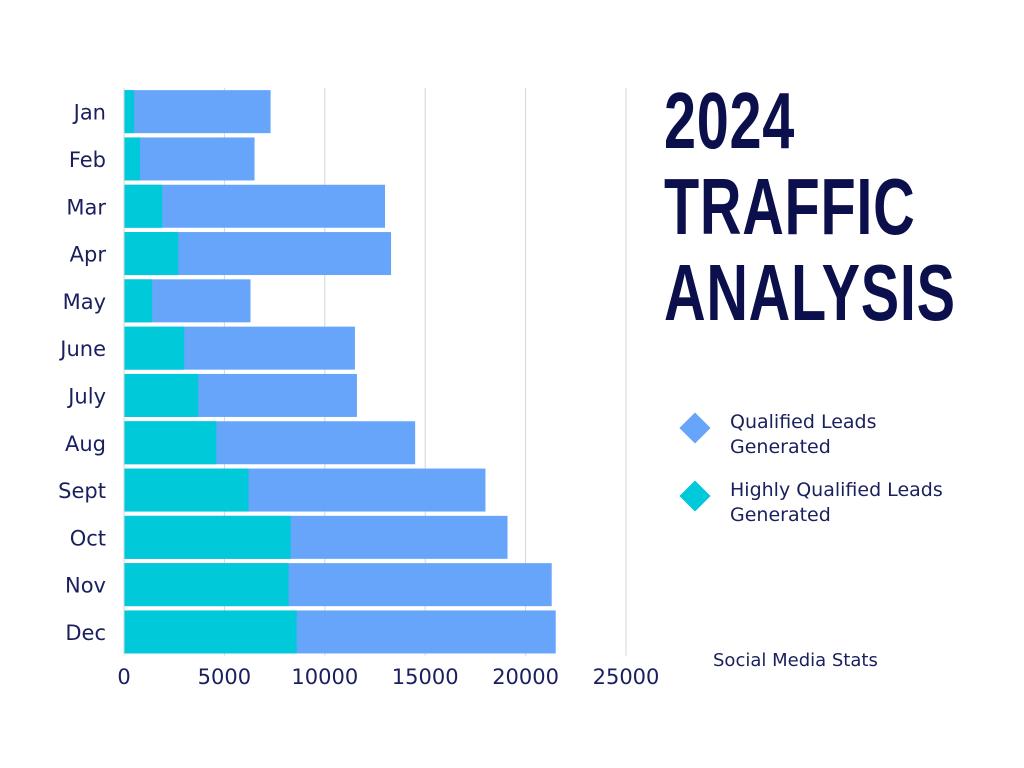 This screenshot has height=768, width=1024. I want to click on bar-highly-qualified-apr, so click(151, 254).